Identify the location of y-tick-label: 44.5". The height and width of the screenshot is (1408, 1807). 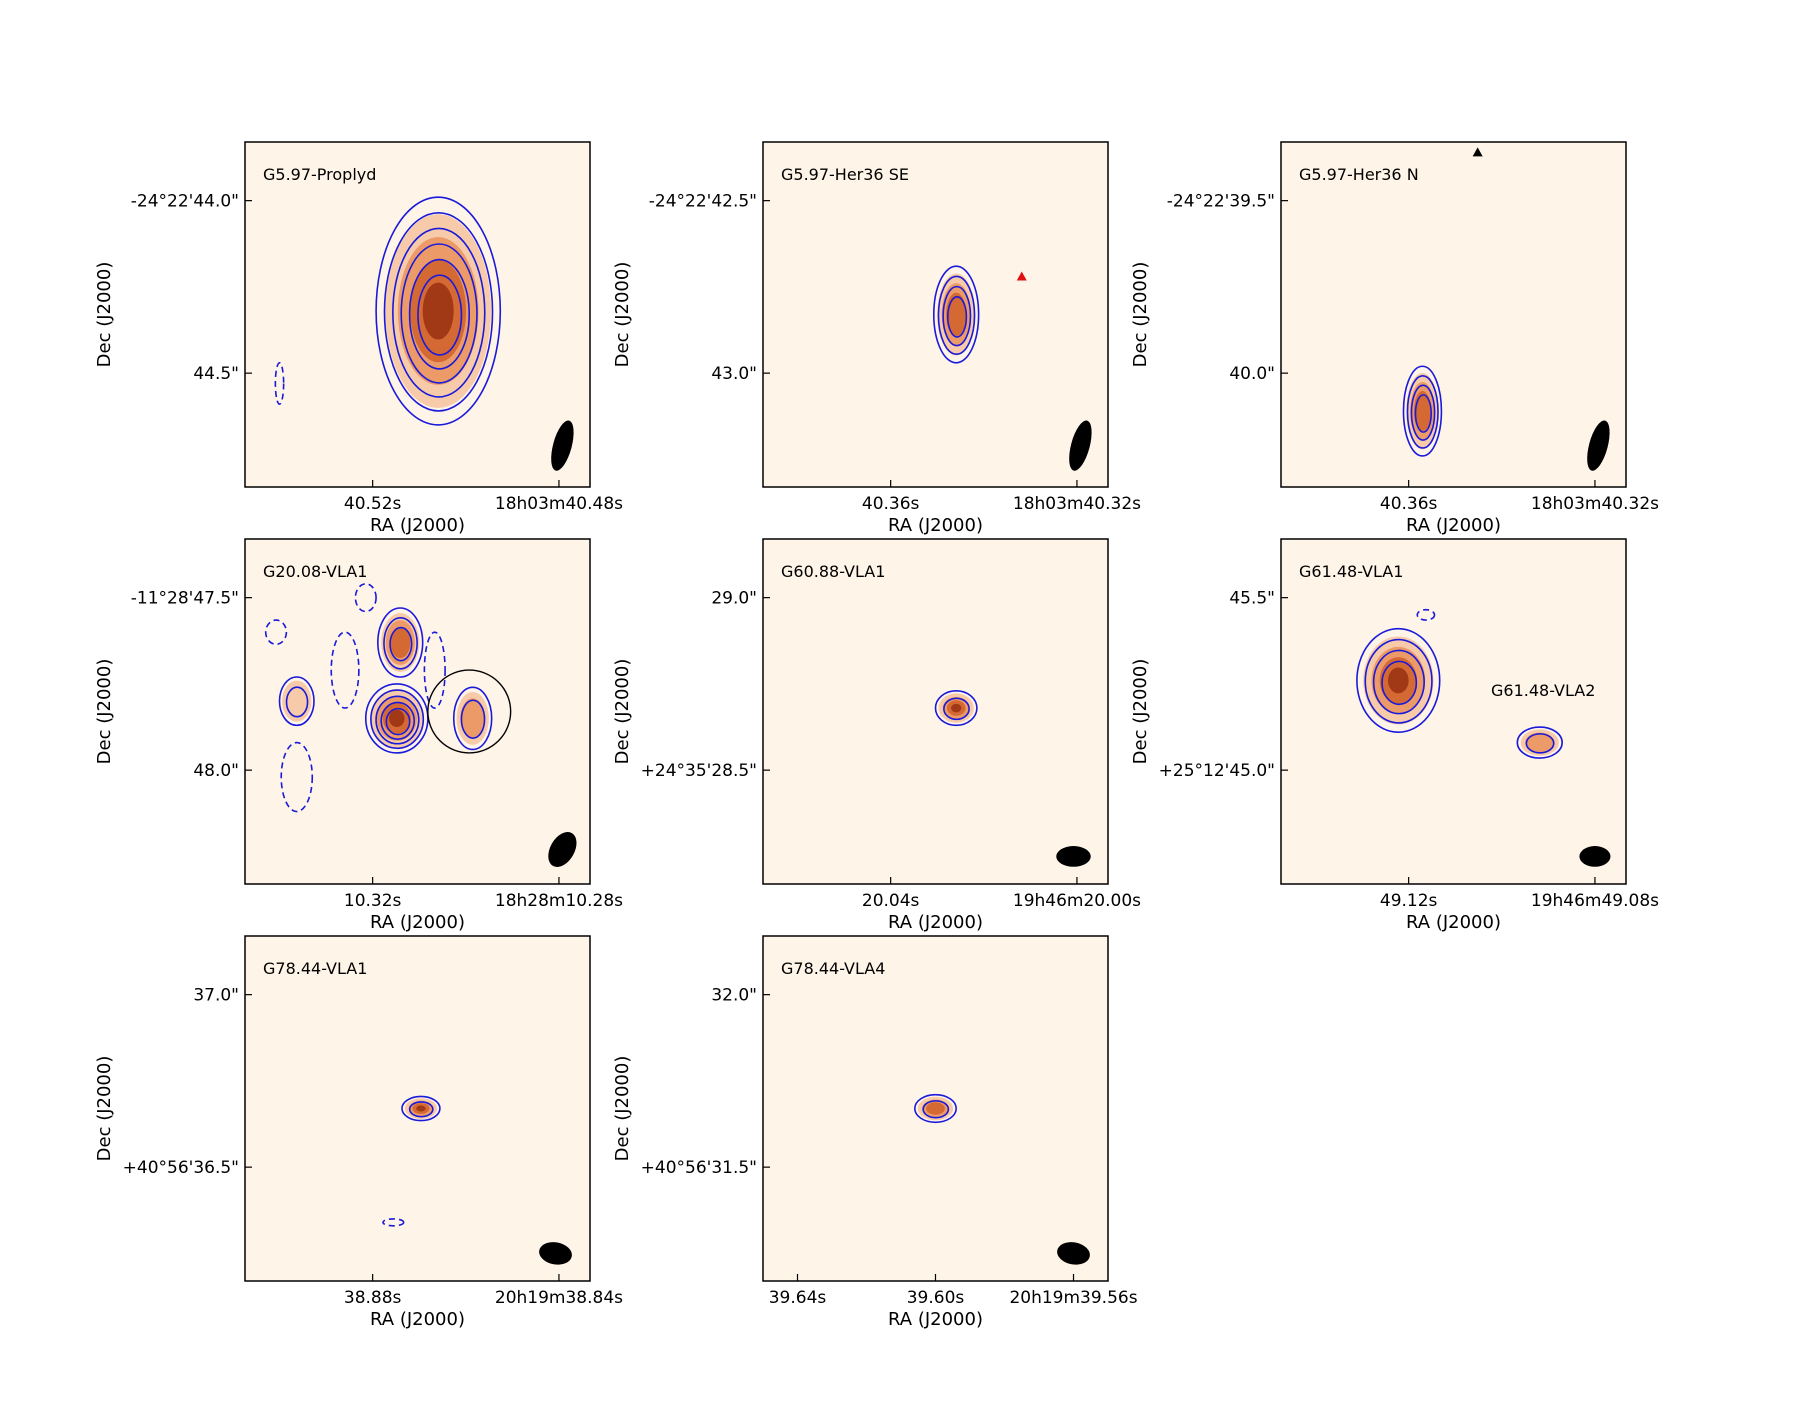
(216, 374).